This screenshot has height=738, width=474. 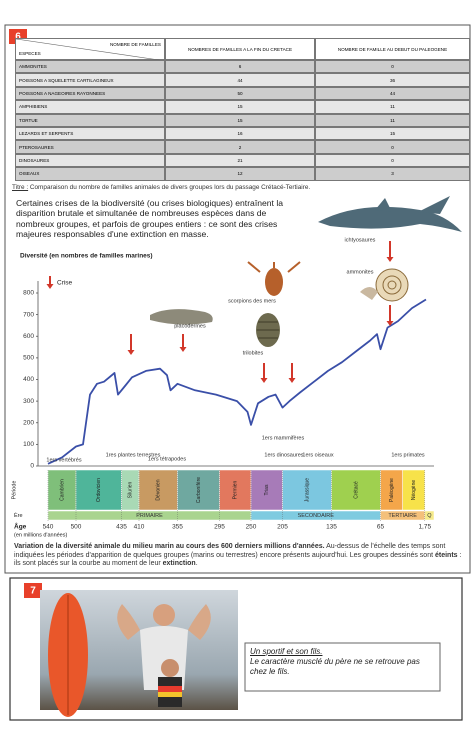 I want to click on period-name: Trias, so click(x=267, y=489).